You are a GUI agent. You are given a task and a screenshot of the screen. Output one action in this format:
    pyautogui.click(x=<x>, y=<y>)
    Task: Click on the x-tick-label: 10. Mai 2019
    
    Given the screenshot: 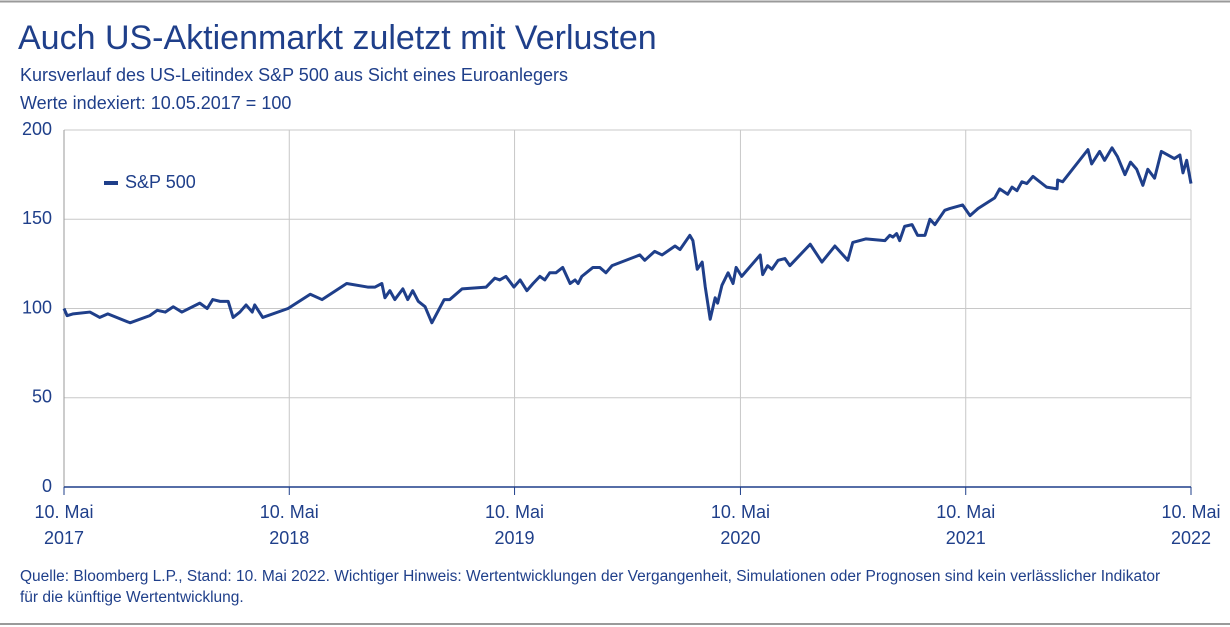 What is the action you would take?
    pyautogui.click(x=515, y=525)
    